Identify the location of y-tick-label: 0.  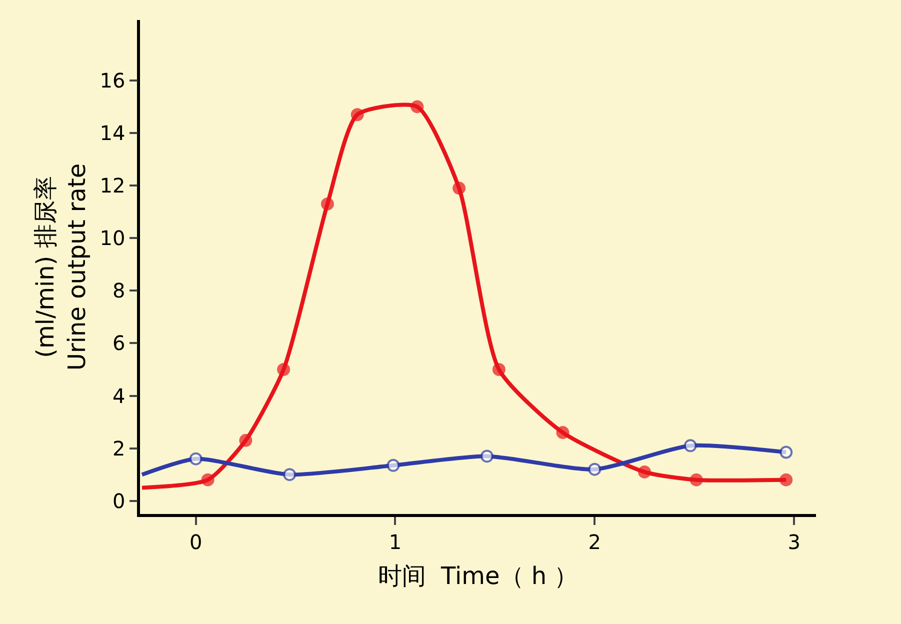
(119, 500).